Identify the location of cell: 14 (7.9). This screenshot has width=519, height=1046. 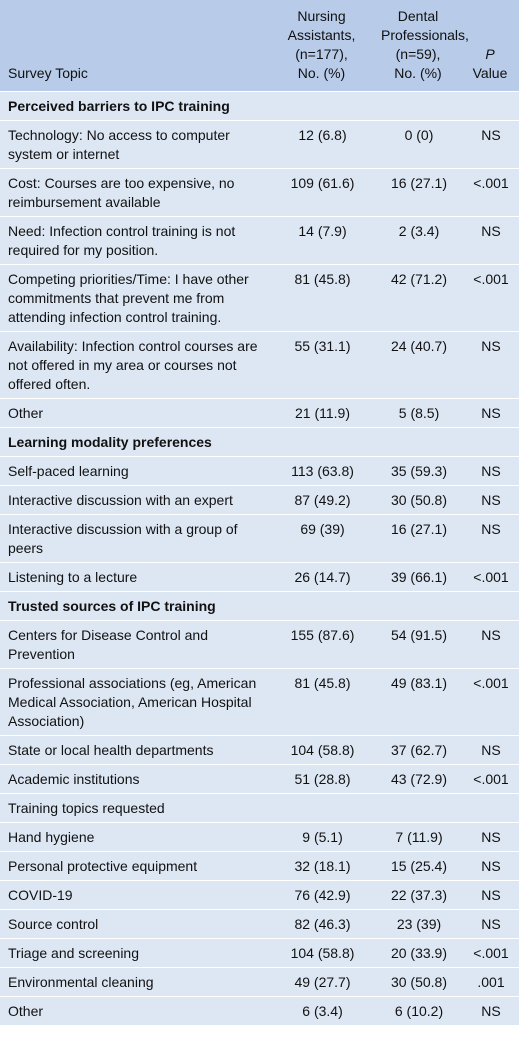
(321, 240).